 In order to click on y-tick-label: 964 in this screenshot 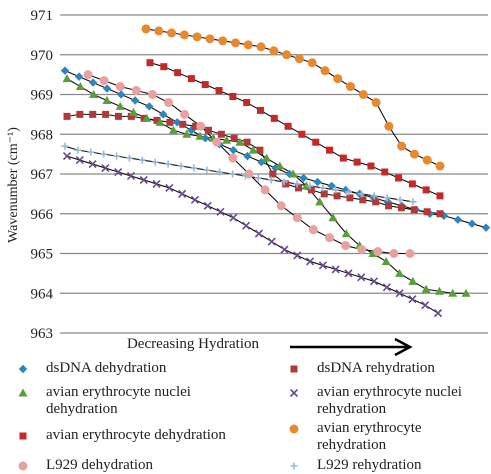, I will do `click(42, 294)`.